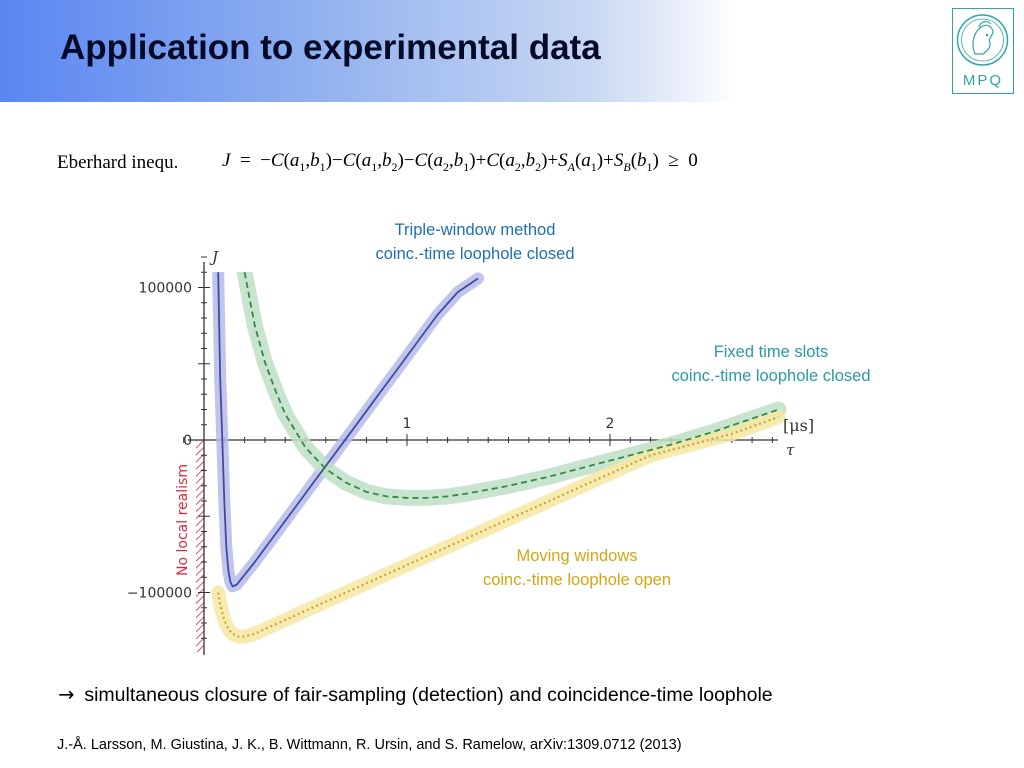  I want to click on moving-series-label: coinc.-time loophole open, so click(577, 580).